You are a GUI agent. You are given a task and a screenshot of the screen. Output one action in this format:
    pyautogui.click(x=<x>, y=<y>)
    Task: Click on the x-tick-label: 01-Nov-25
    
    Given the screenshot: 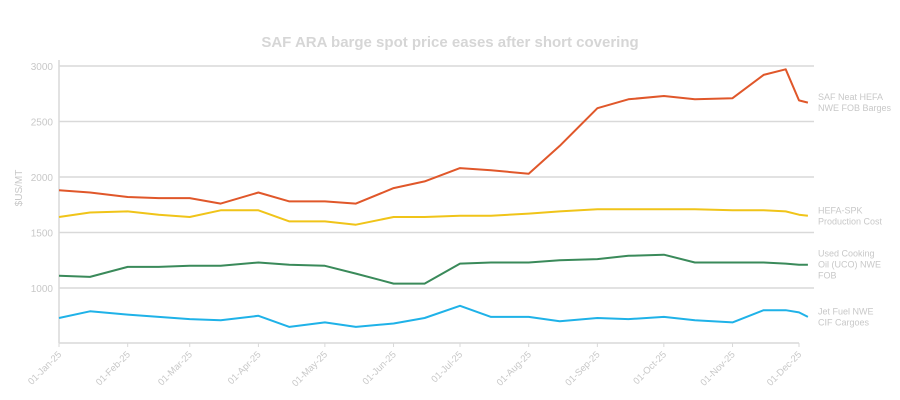 What is the action you would take?
    pyautogui.click(x=718, y=368)
    